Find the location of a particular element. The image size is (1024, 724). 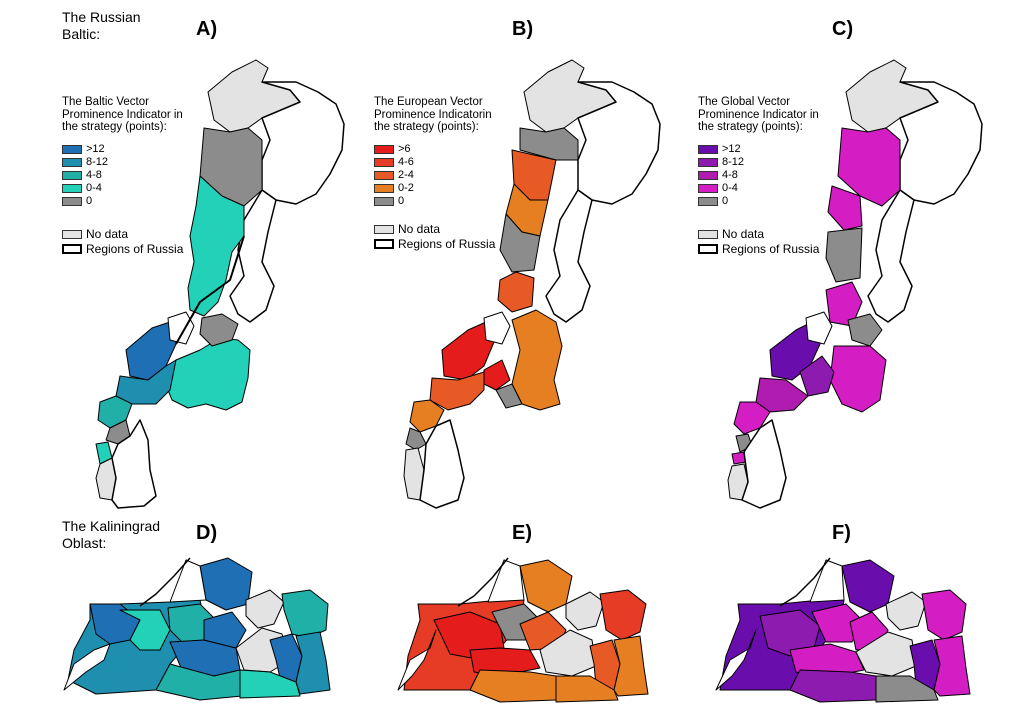

legend-item: 4-6 is located at coordinates (439, 162).